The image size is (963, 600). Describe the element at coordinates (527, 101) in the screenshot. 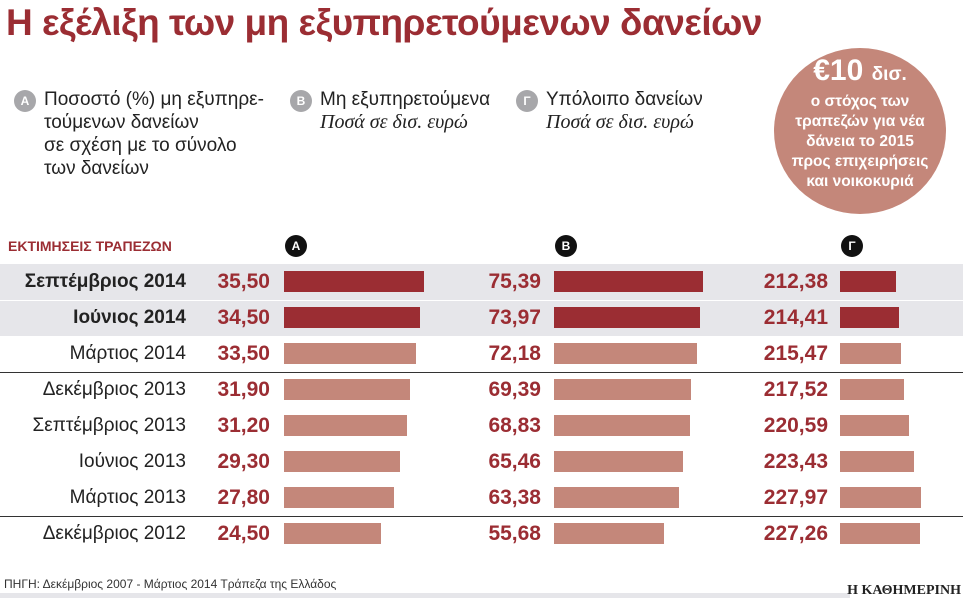

I see `badge-c: Γ` at that location.